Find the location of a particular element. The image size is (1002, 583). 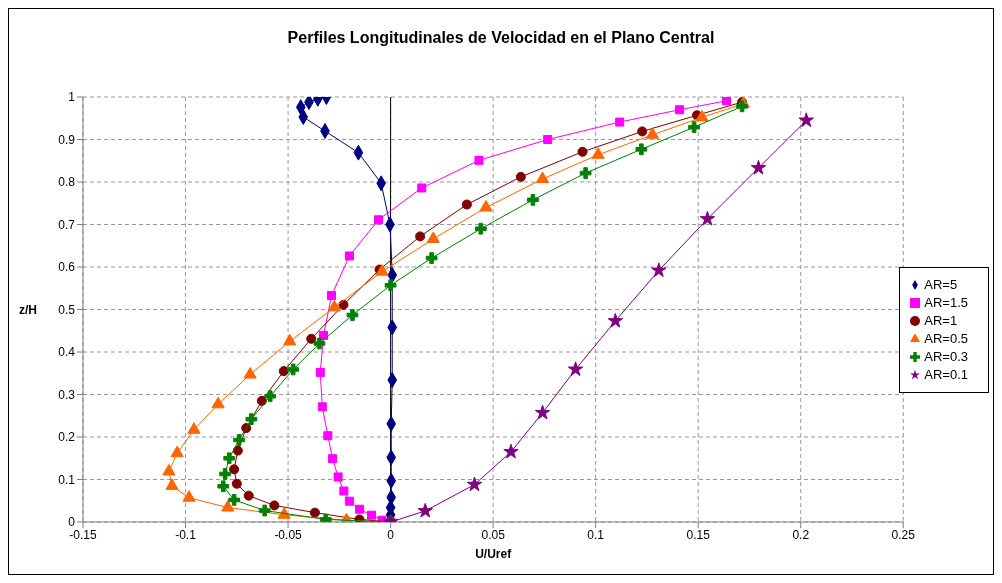

legend-label: AR=5 is located at coordinates (941, 284).